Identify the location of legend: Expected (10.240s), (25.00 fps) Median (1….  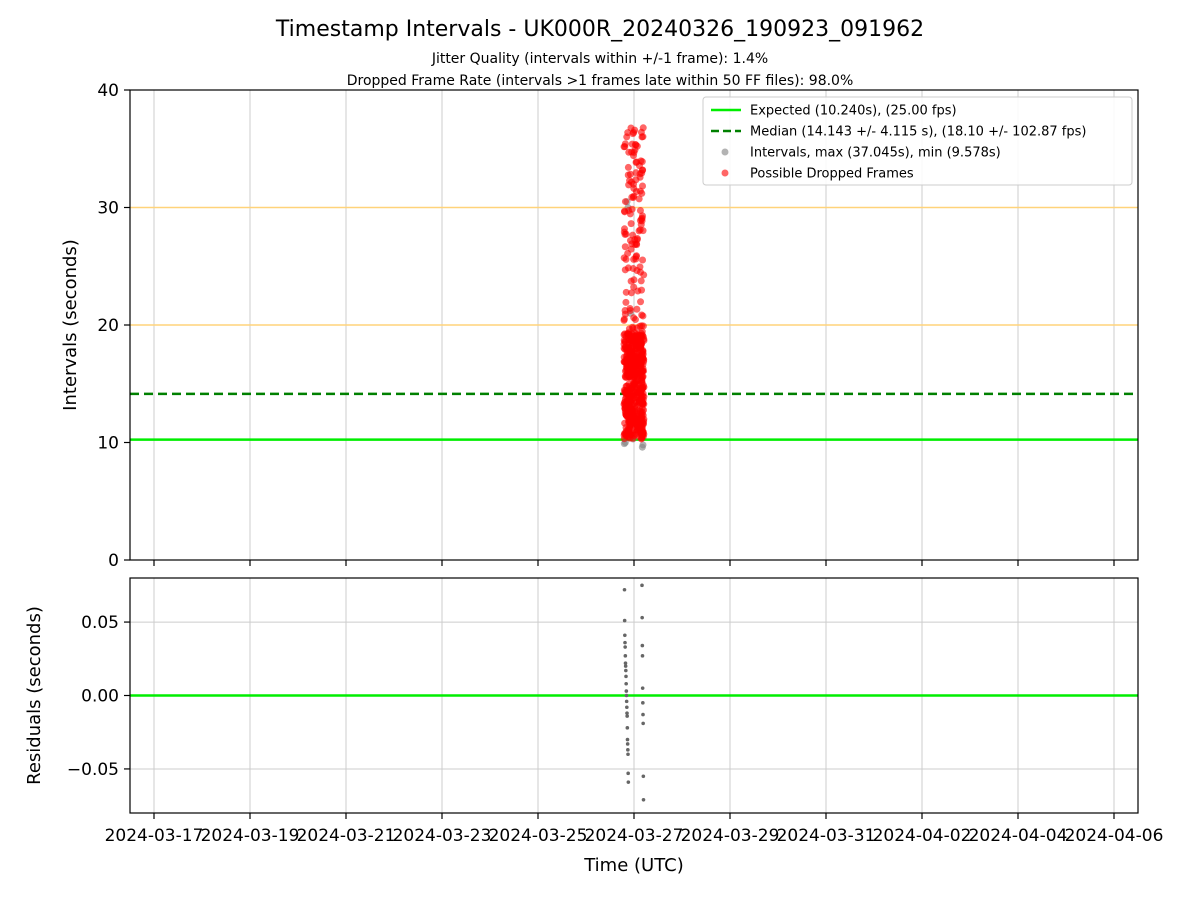
(917, 141).